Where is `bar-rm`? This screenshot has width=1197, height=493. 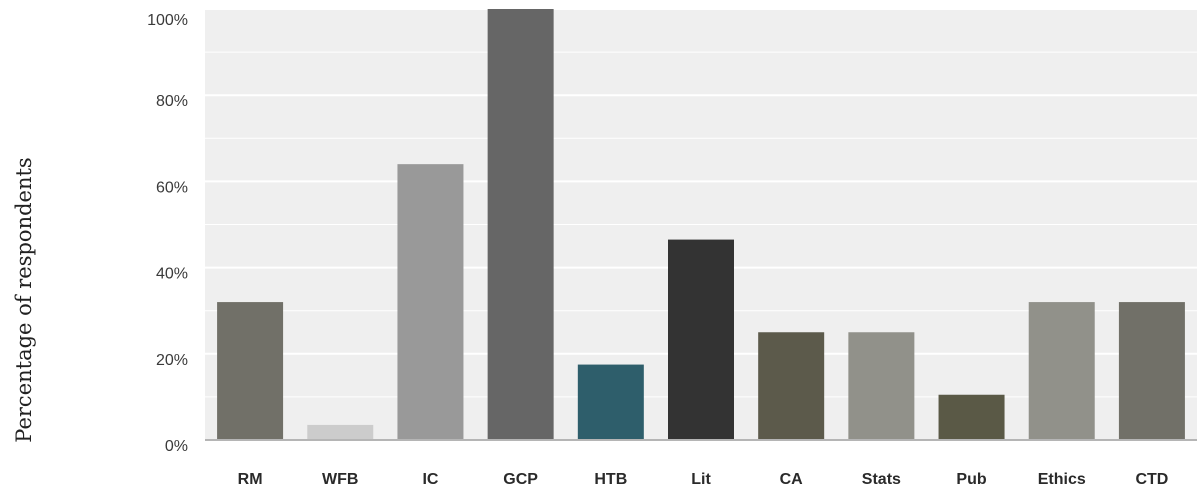 bar-rm is located at coordinates (250, 371).